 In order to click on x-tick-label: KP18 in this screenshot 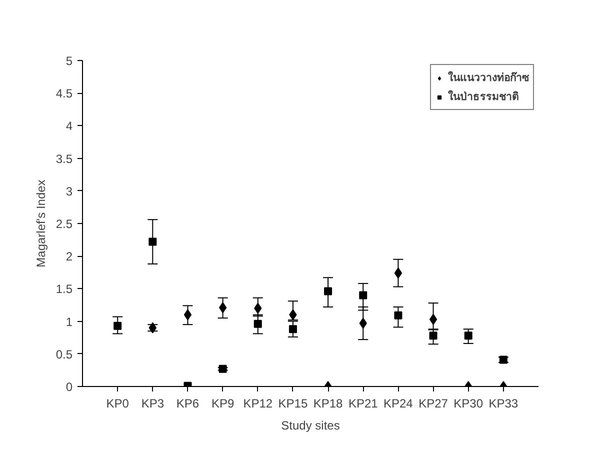, I will do `click(328, 403)`.